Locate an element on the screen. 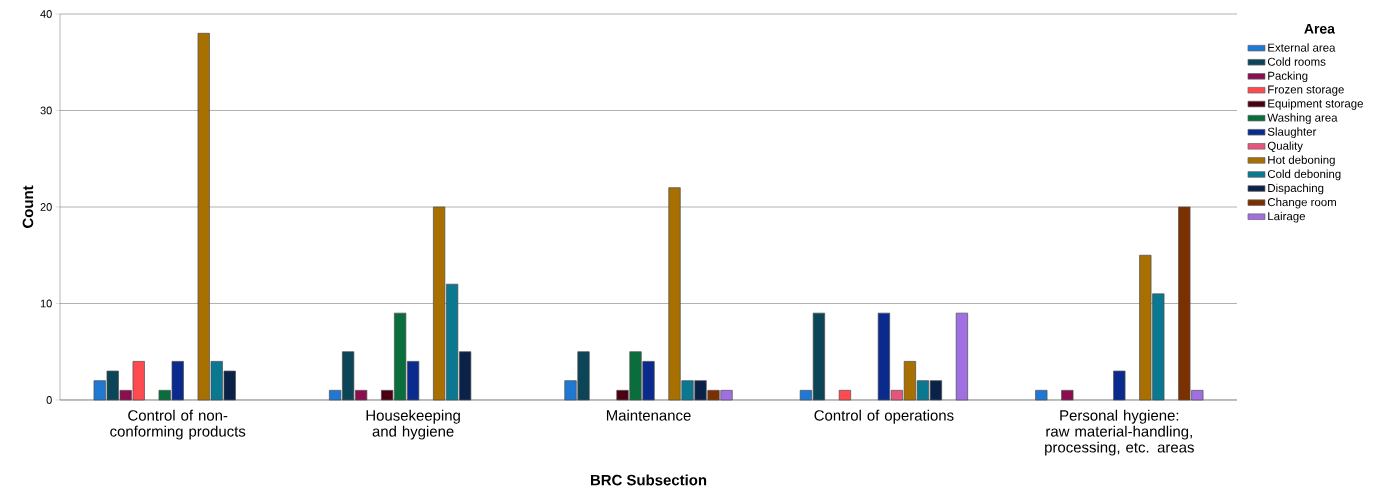  legend-label: Washing area is located at coordinates (1302, 118).